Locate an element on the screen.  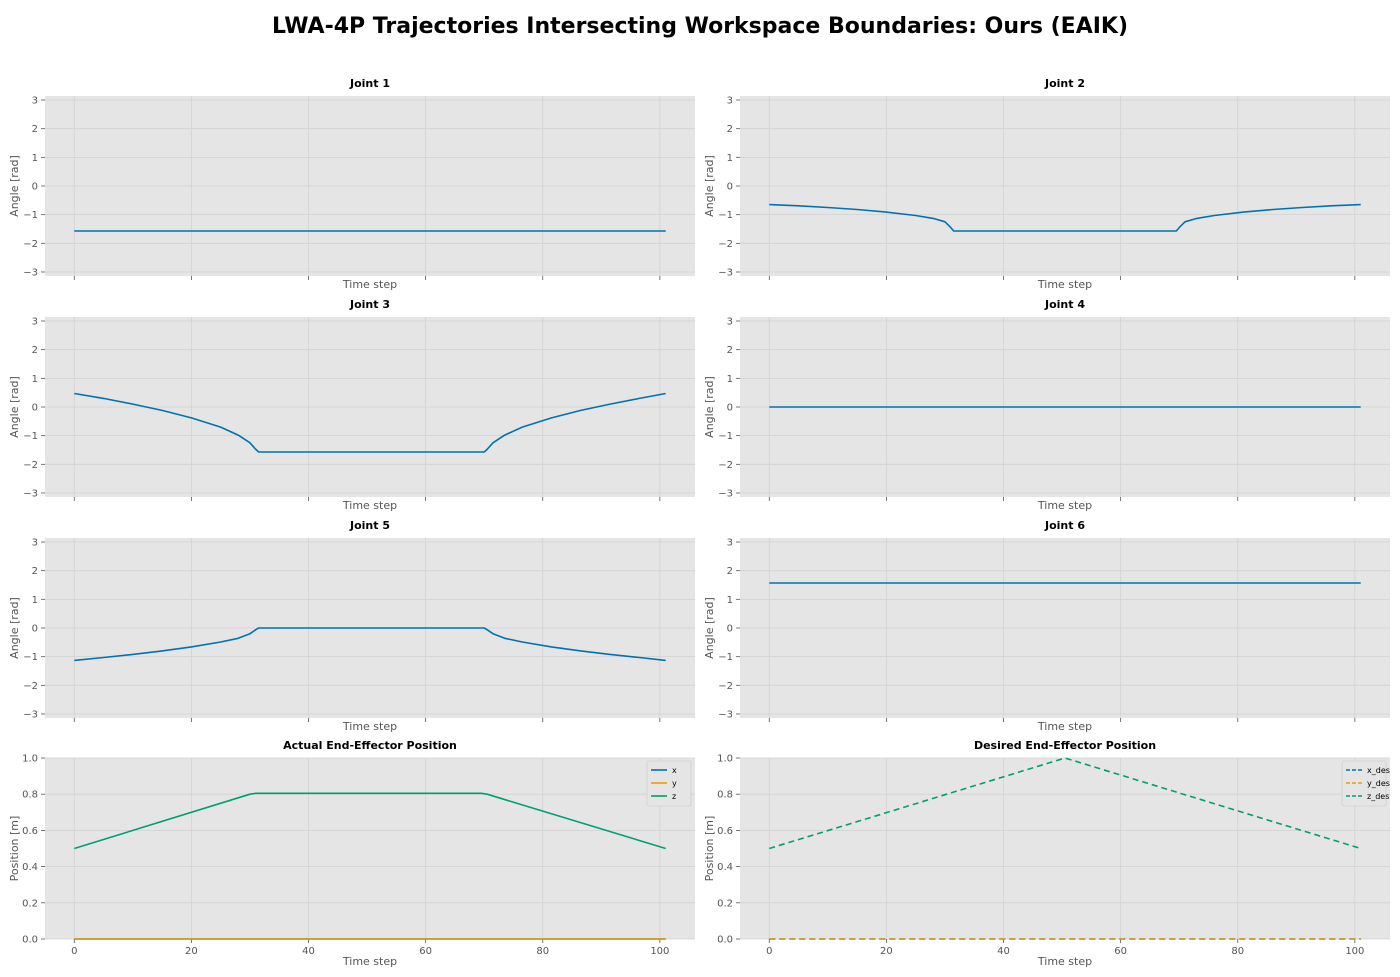
series-line-z is located at coordinates (370, 821).